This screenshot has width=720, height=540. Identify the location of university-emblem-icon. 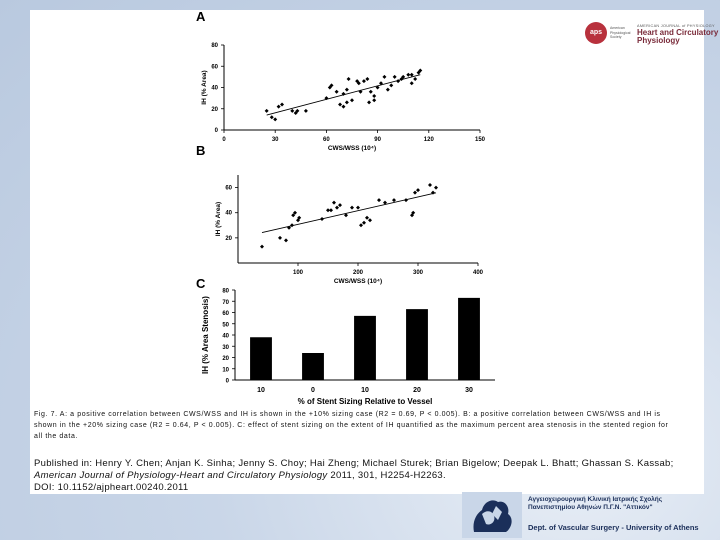
(492, 515).